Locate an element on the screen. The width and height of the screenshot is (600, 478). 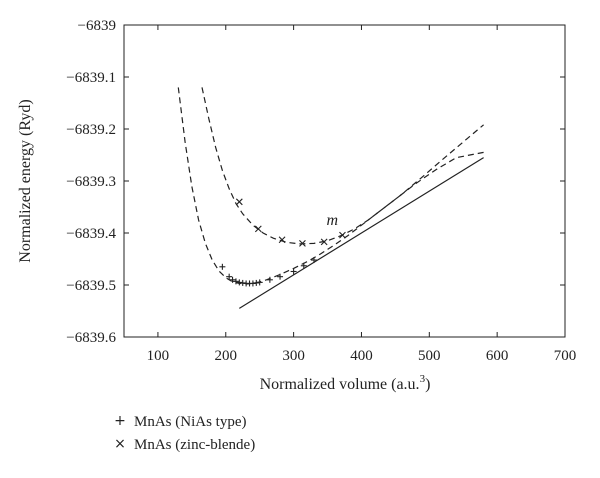
x-axis-label-sup: 3 is located at coordinates (423, 379).